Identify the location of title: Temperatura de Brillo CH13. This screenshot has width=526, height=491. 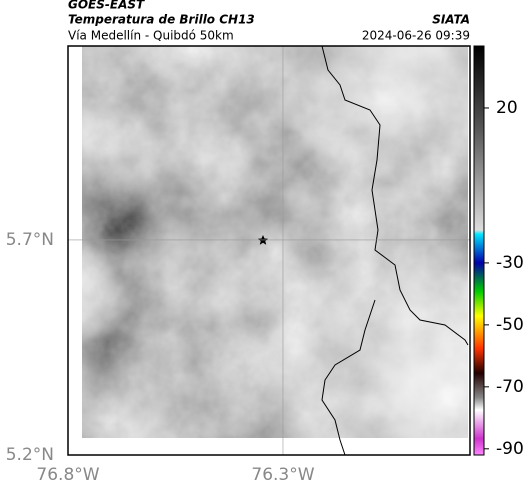
(161, 20).